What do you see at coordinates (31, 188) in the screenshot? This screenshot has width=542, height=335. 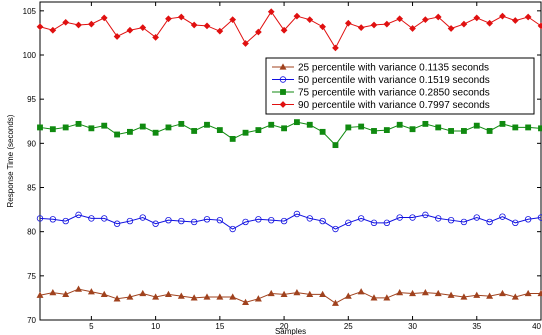 I see `y-tick-label: 85` at bounding box center [31, 188].